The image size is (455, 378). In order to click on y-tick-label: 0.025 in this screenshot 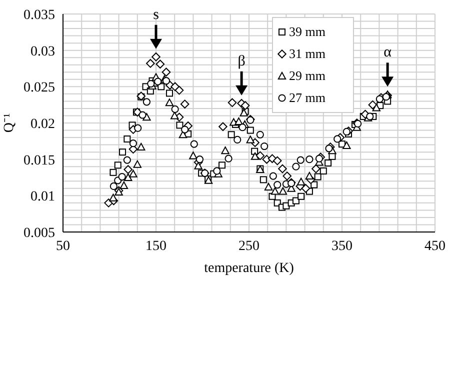, I will do `click(39, 88)`.